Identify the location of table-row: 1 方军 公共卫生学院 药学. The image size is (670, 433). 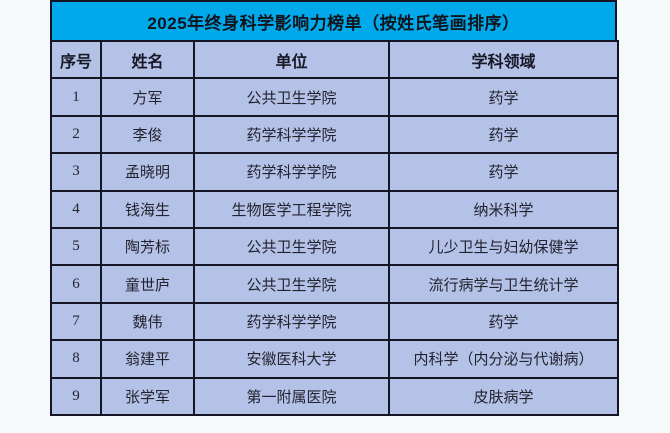
(334, 97).